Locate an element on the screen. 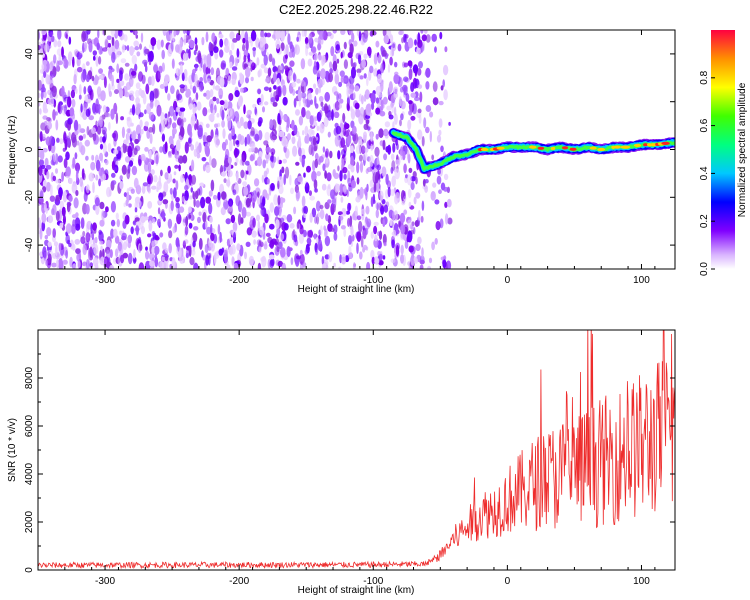 This screenshot has width=750, height=600. colorbar-tick-label: 0.4 is located at coordinates (704, 173).